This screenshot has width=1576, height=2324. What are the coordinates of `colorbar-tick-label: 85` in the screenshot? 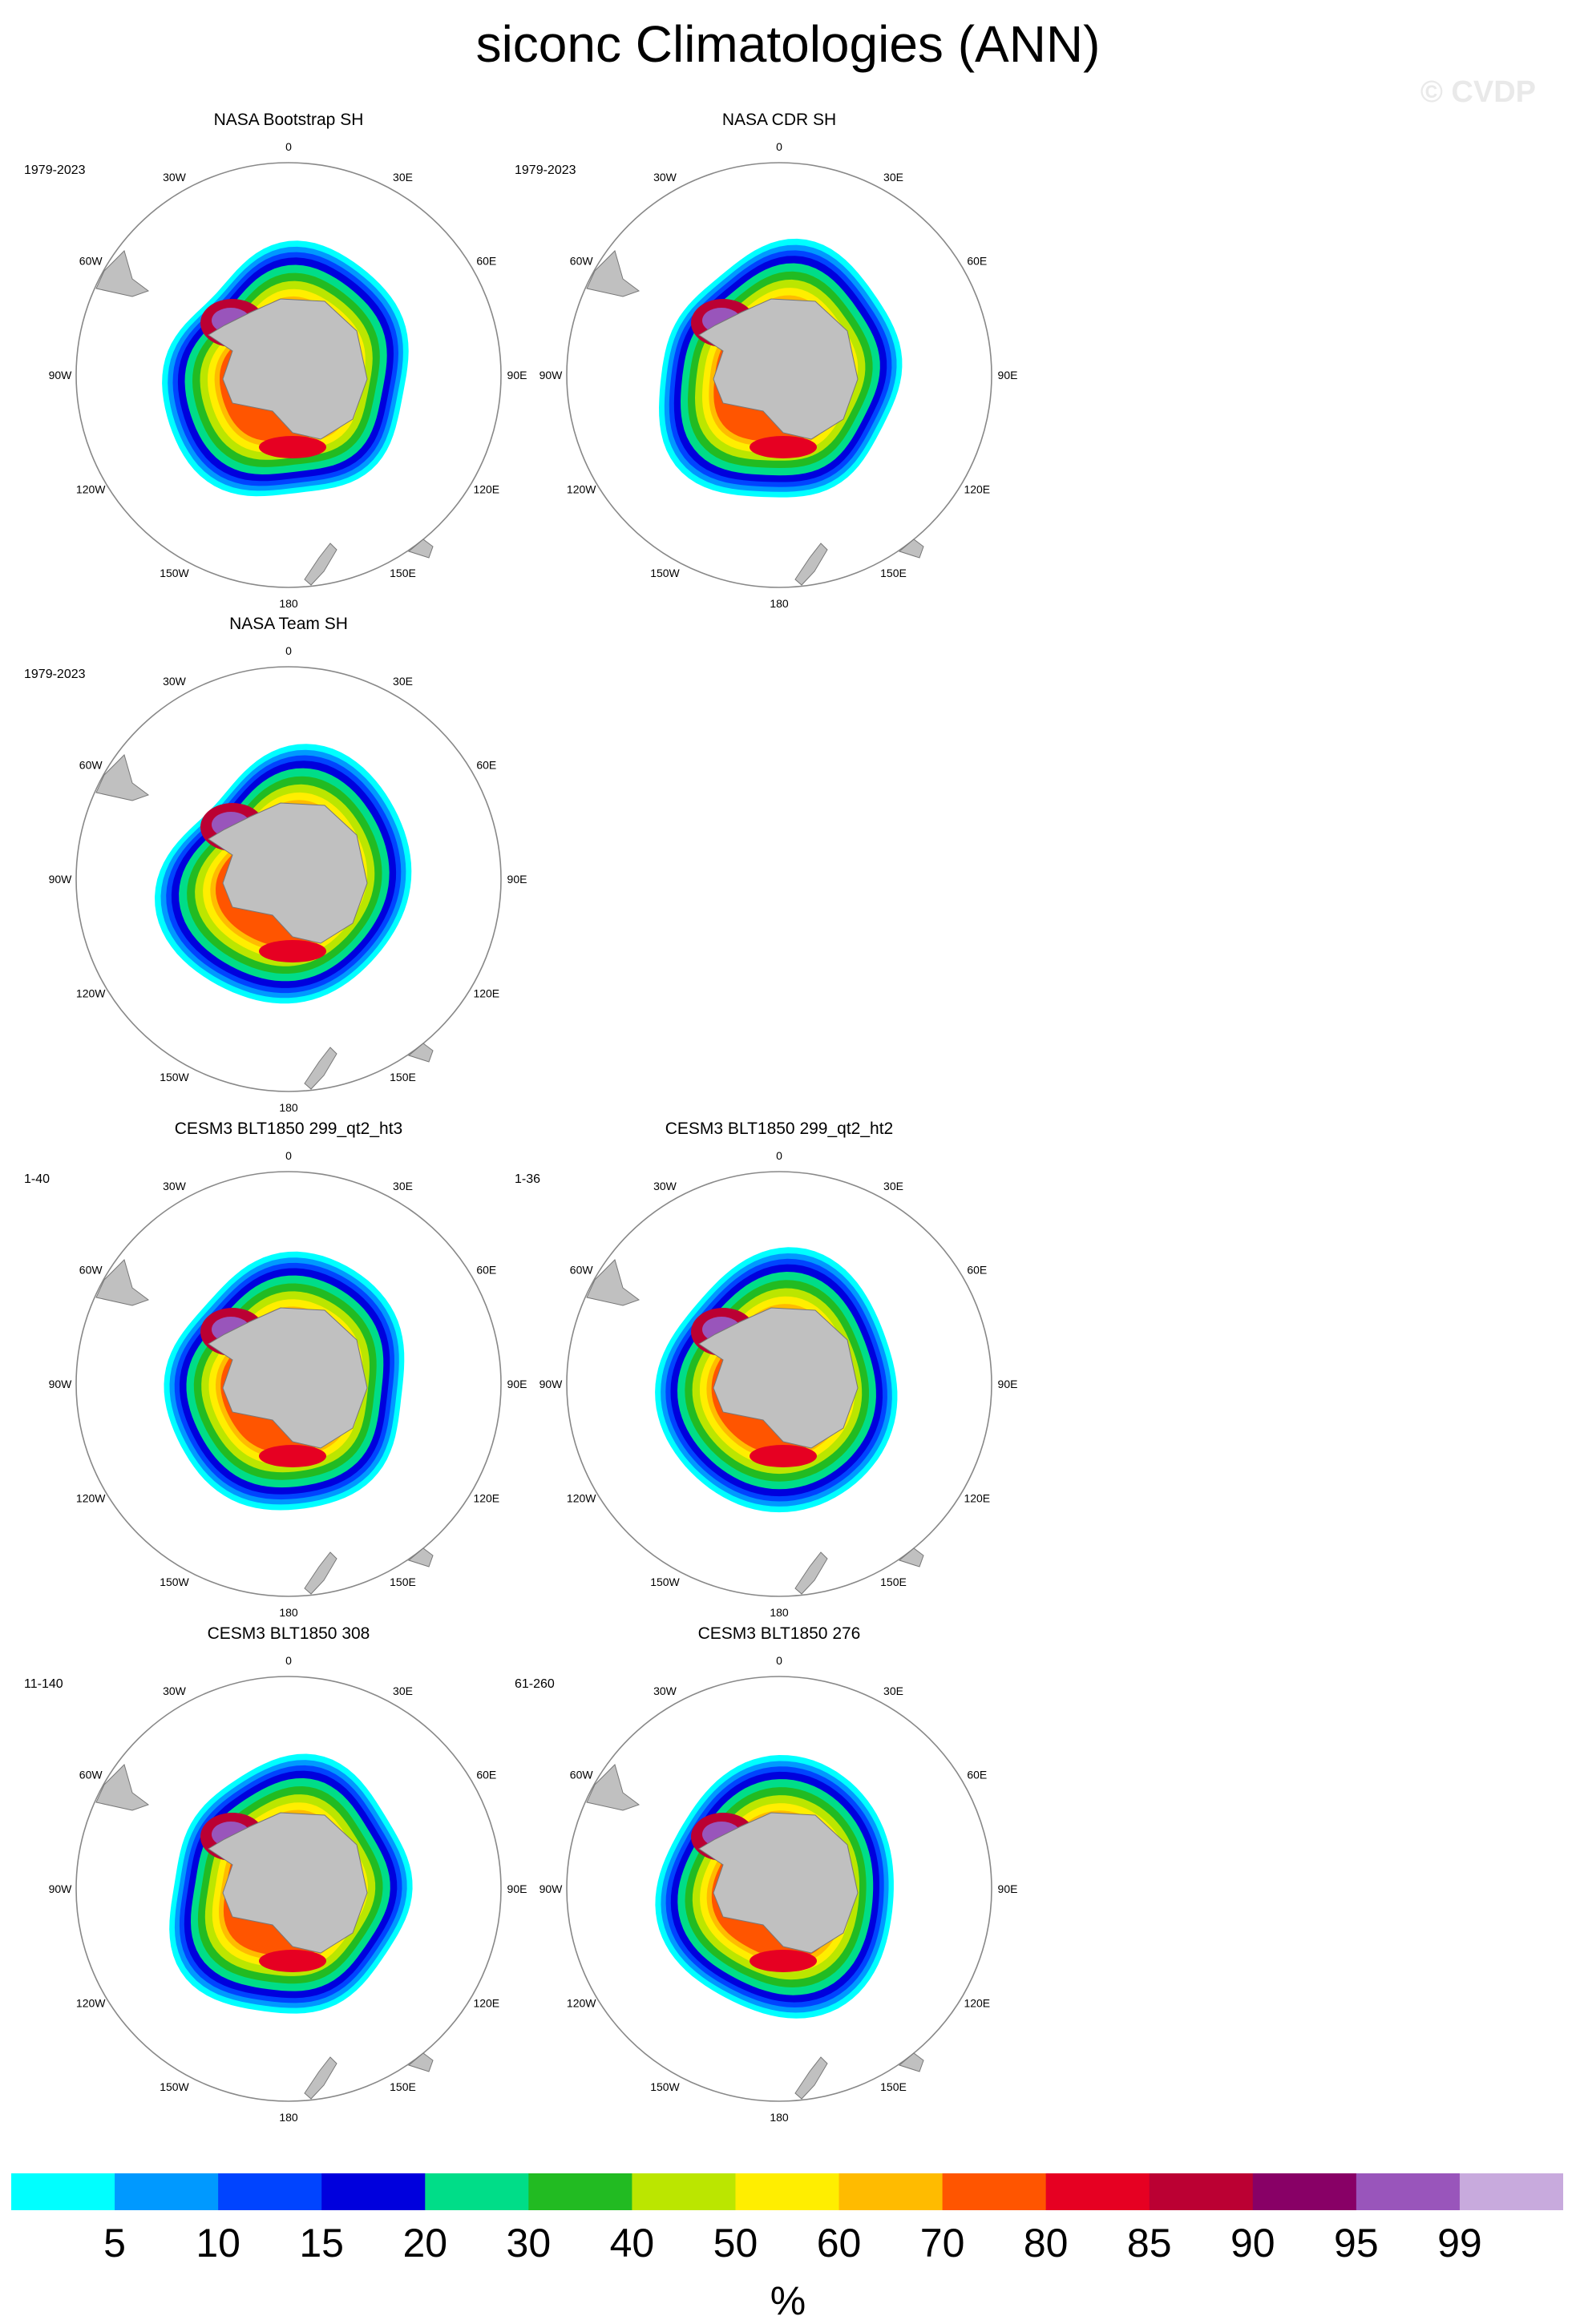 It's located at (1149, 2243).